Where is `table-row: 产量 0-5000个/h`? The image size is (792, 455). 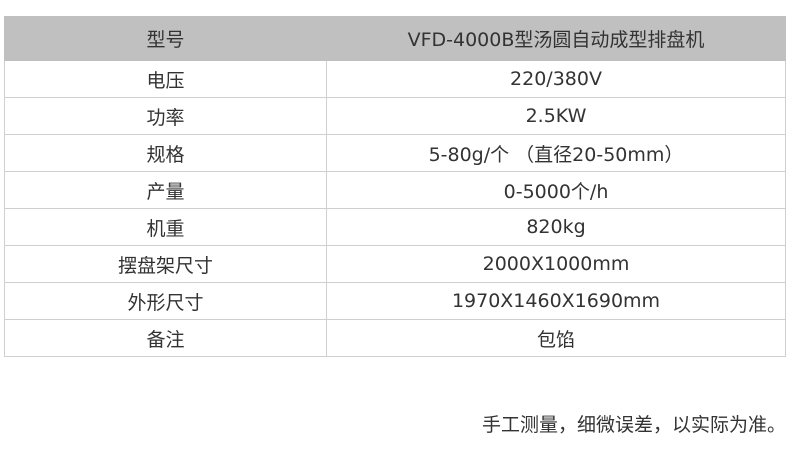
table-row: 产量 0-5000个/h is located at coordinates (395, 190).